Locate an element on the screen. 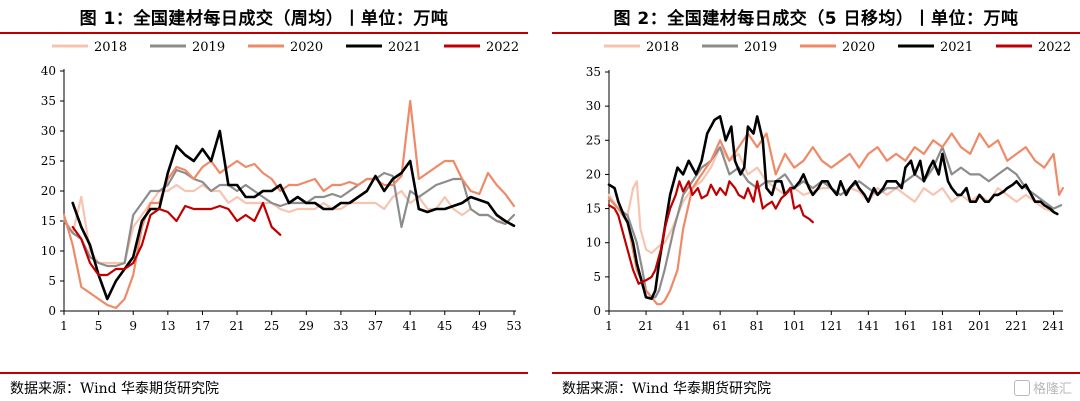  x-tick-label: 241 is located at coordinates (1053, 326).